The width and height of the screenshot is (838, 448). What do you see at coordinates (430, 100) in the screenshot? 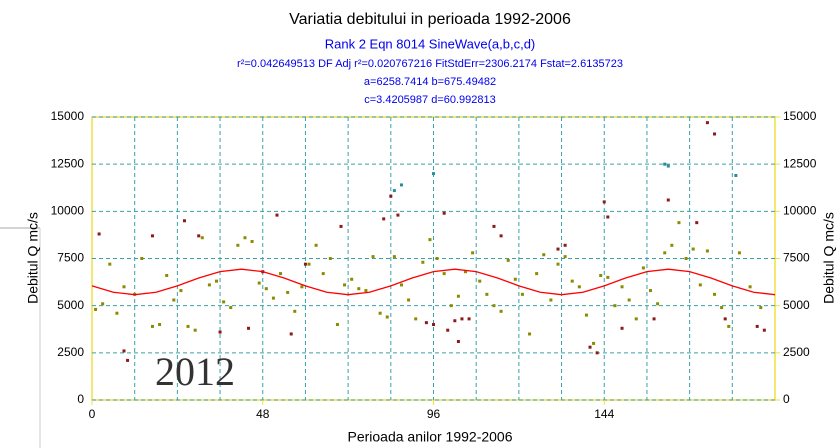
I see `params: c=3.4205987 d=60.992813` at bounding box center [430, 100].